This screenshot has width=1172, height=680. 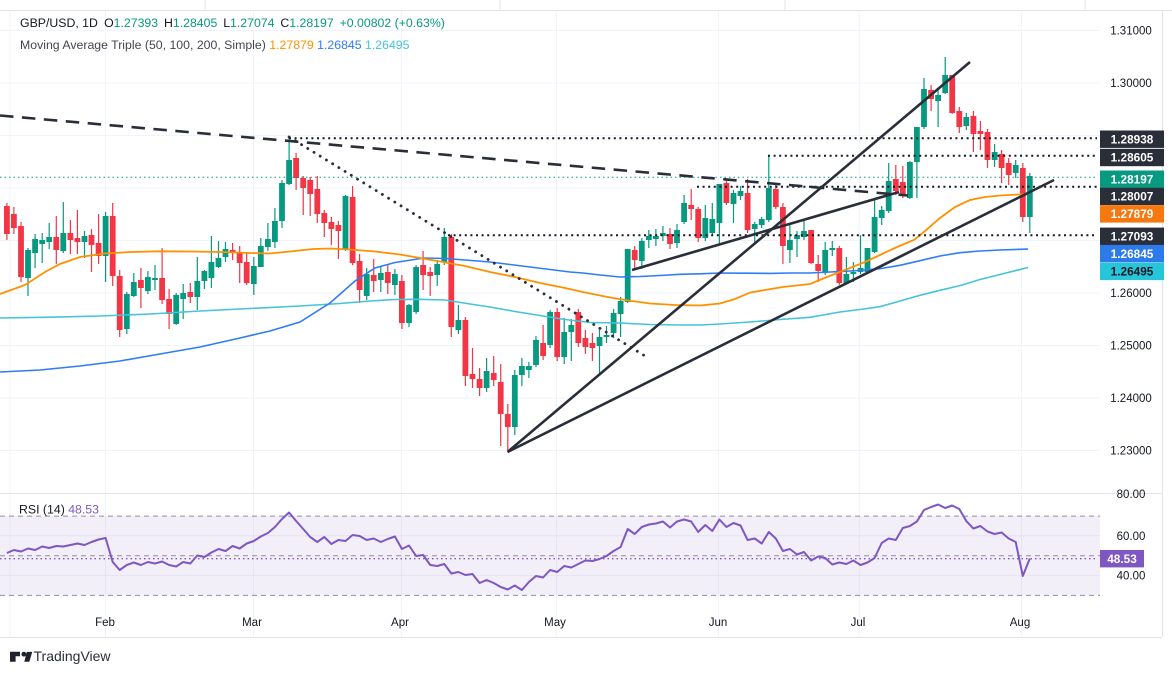 I want to click on svg-text: TradingView, so click(x=73, y=656).